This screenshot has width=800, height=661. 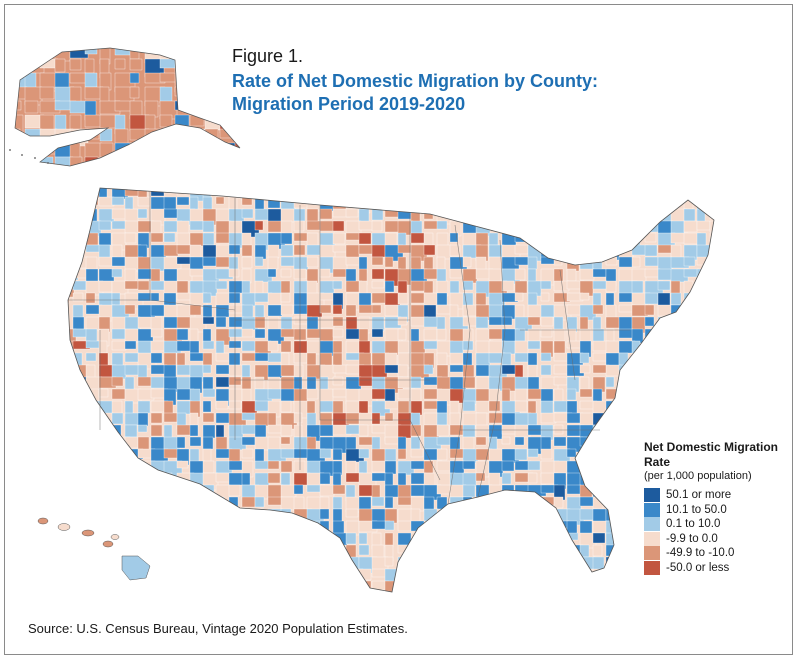 I want to click on legend-label: 0.1 to 10.0, so click(x=693, y=524).